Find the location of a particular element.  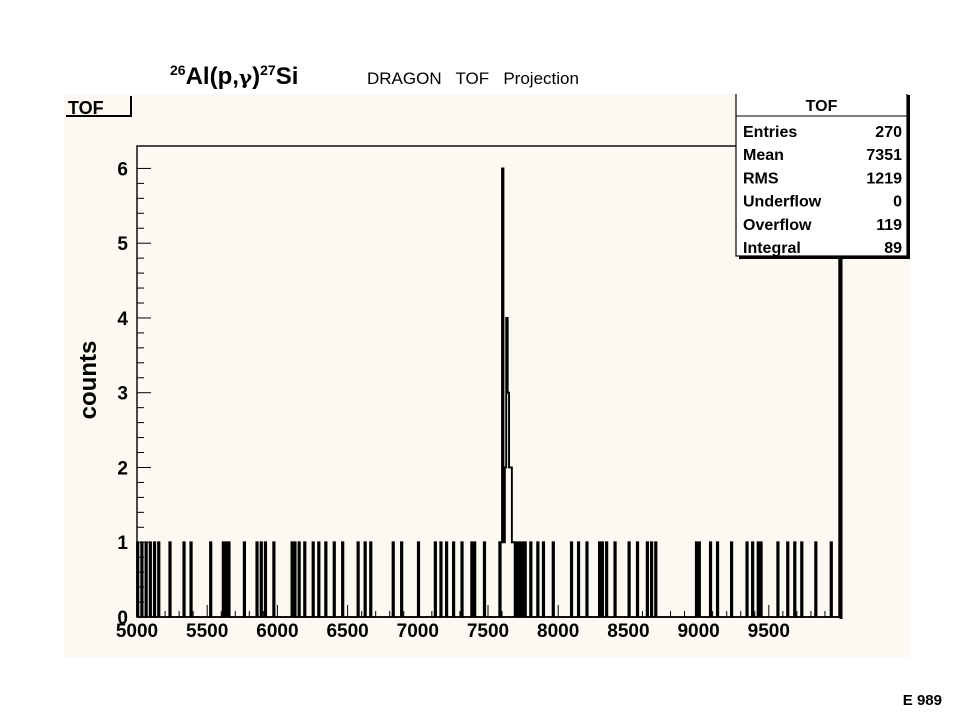

x-tick-label: 5000 is located at coordinates (137, 631).